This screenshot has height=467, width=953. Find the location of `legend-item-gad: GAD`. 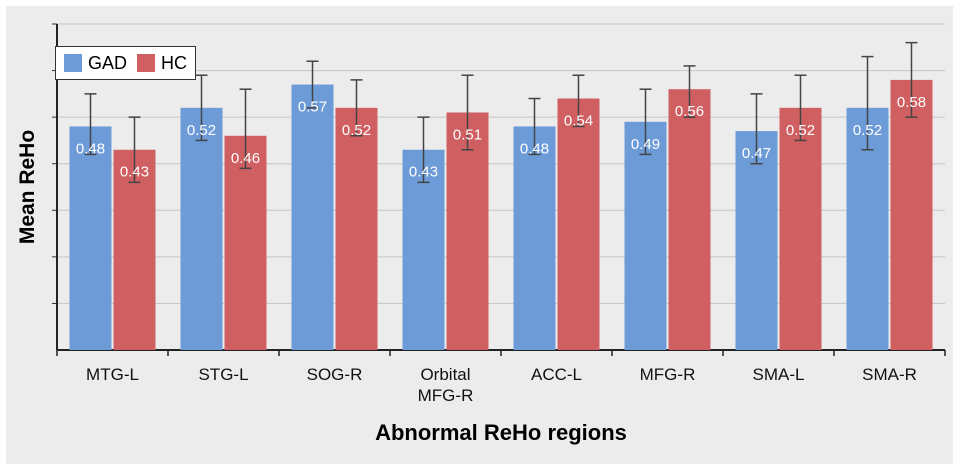

legend-item-gad: GAD is located at coordinates (95, 63).